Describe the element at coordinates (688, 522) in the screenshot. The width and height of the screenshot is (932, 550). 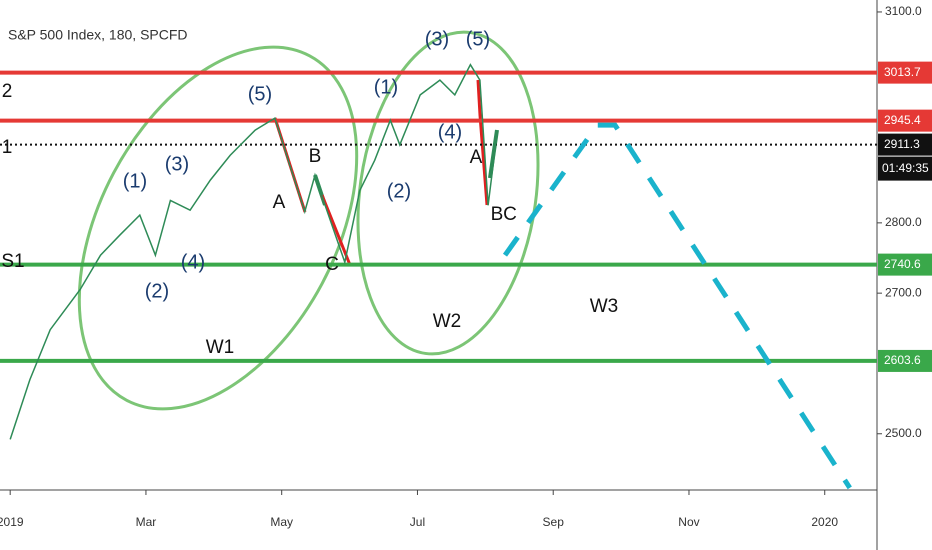
I see `x-tick-label: Nov` at that location.